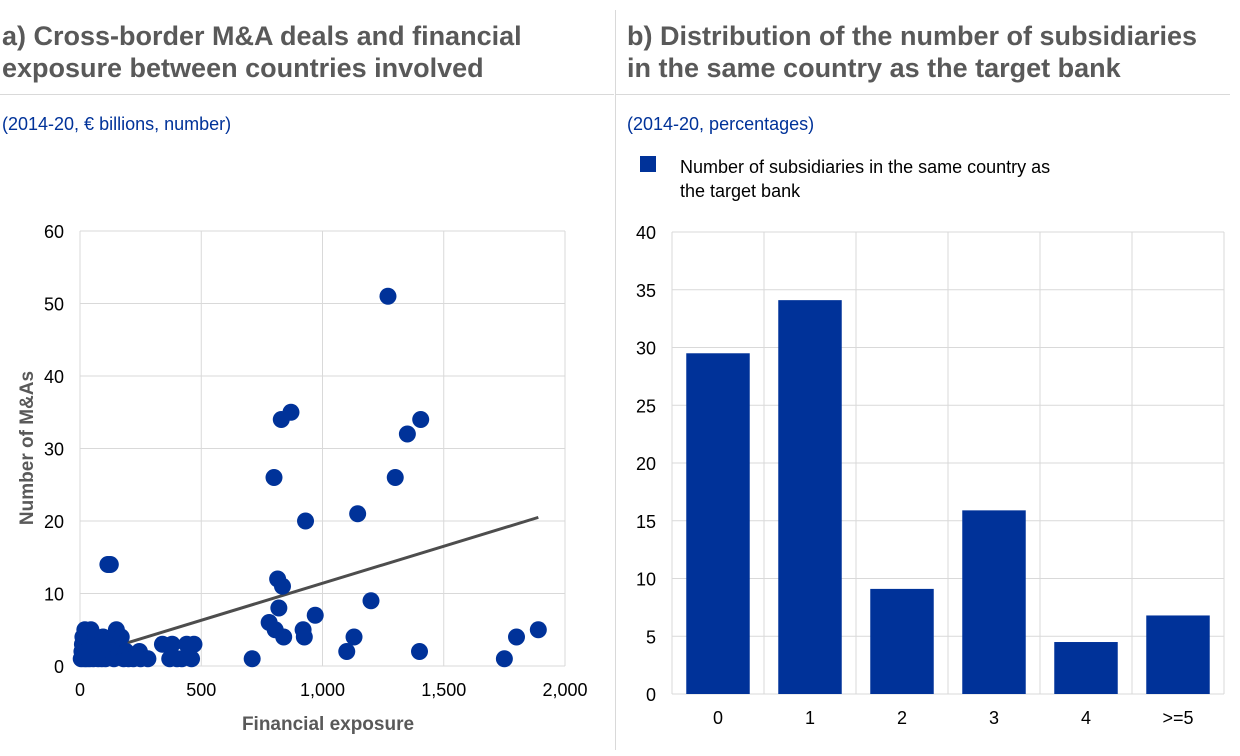 This screenshot has width=1240, height=756. Describe the element at coordinates (651, 637) in the screenshot. I see `y-tick-label: 5` at that location.